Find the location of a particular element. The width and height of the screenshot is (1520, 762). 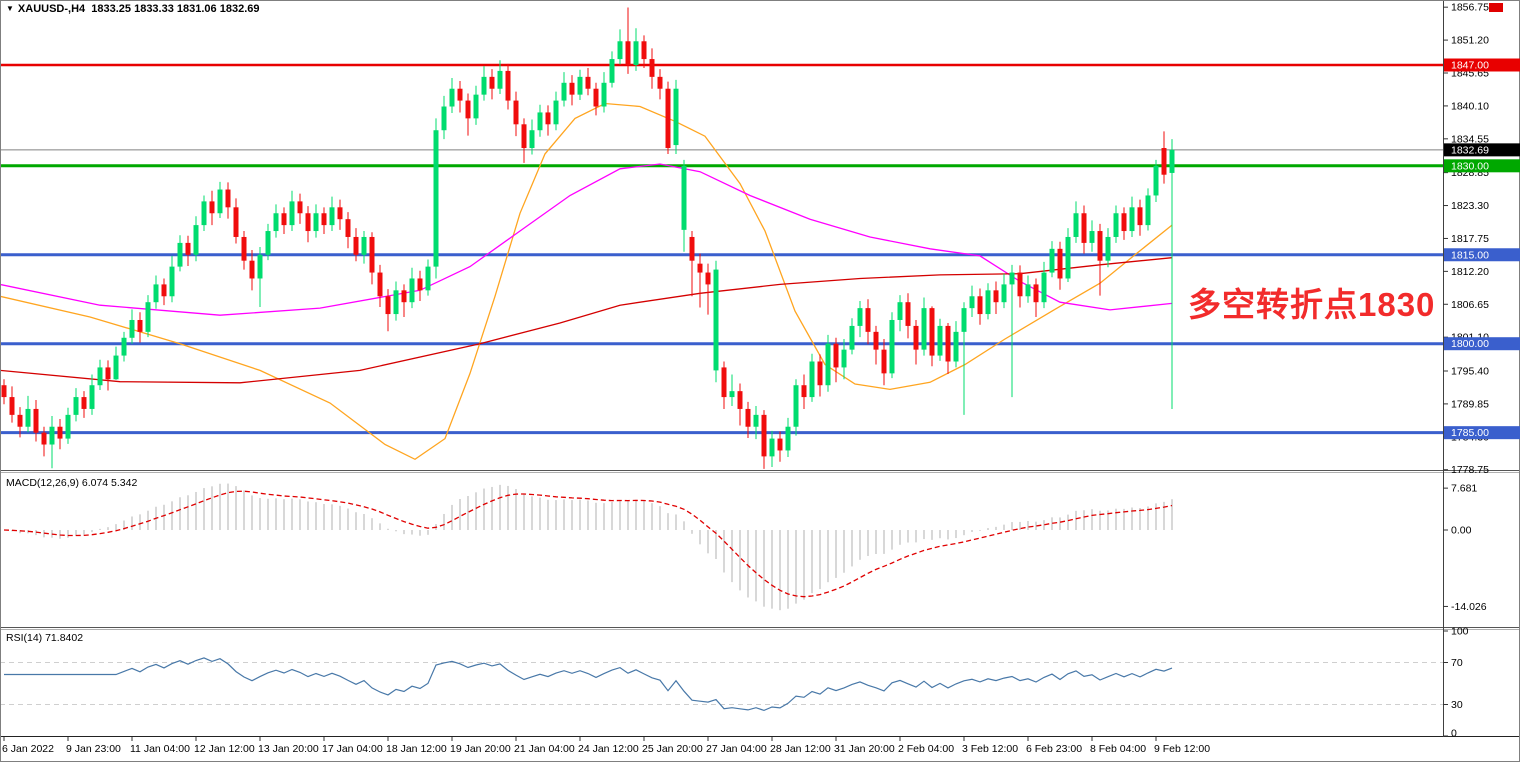

time-tick-label: 13 Jan 20:00 is located at coordinates (288, 749).